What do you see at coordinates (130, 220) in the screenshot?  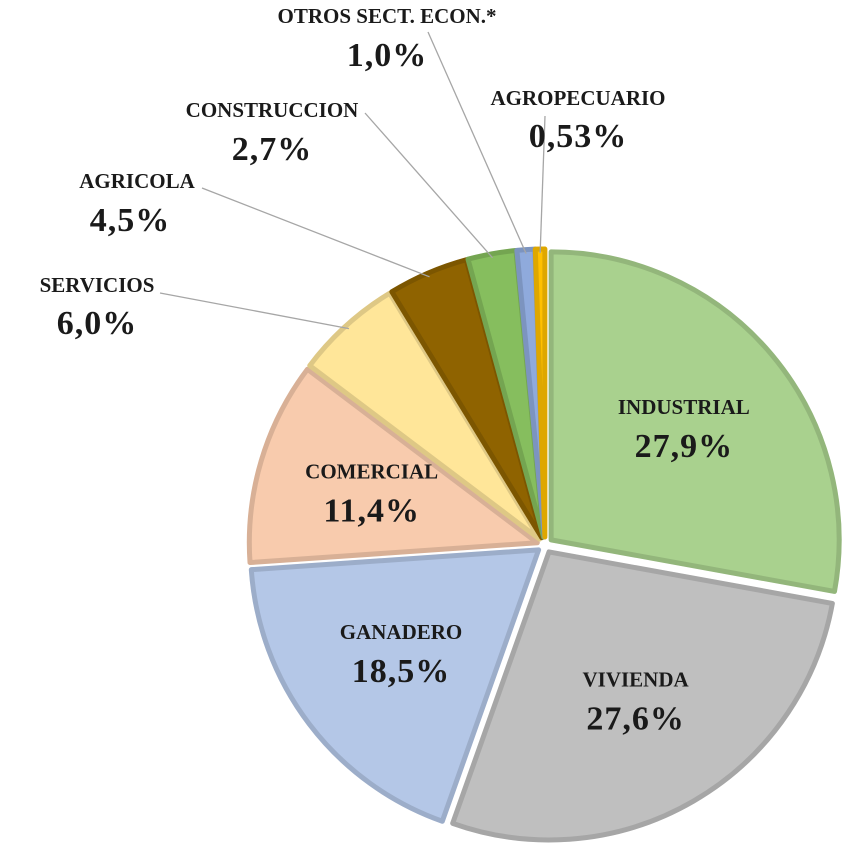 I see `slice-value: 4,5%` at bounding box center [130, 220].